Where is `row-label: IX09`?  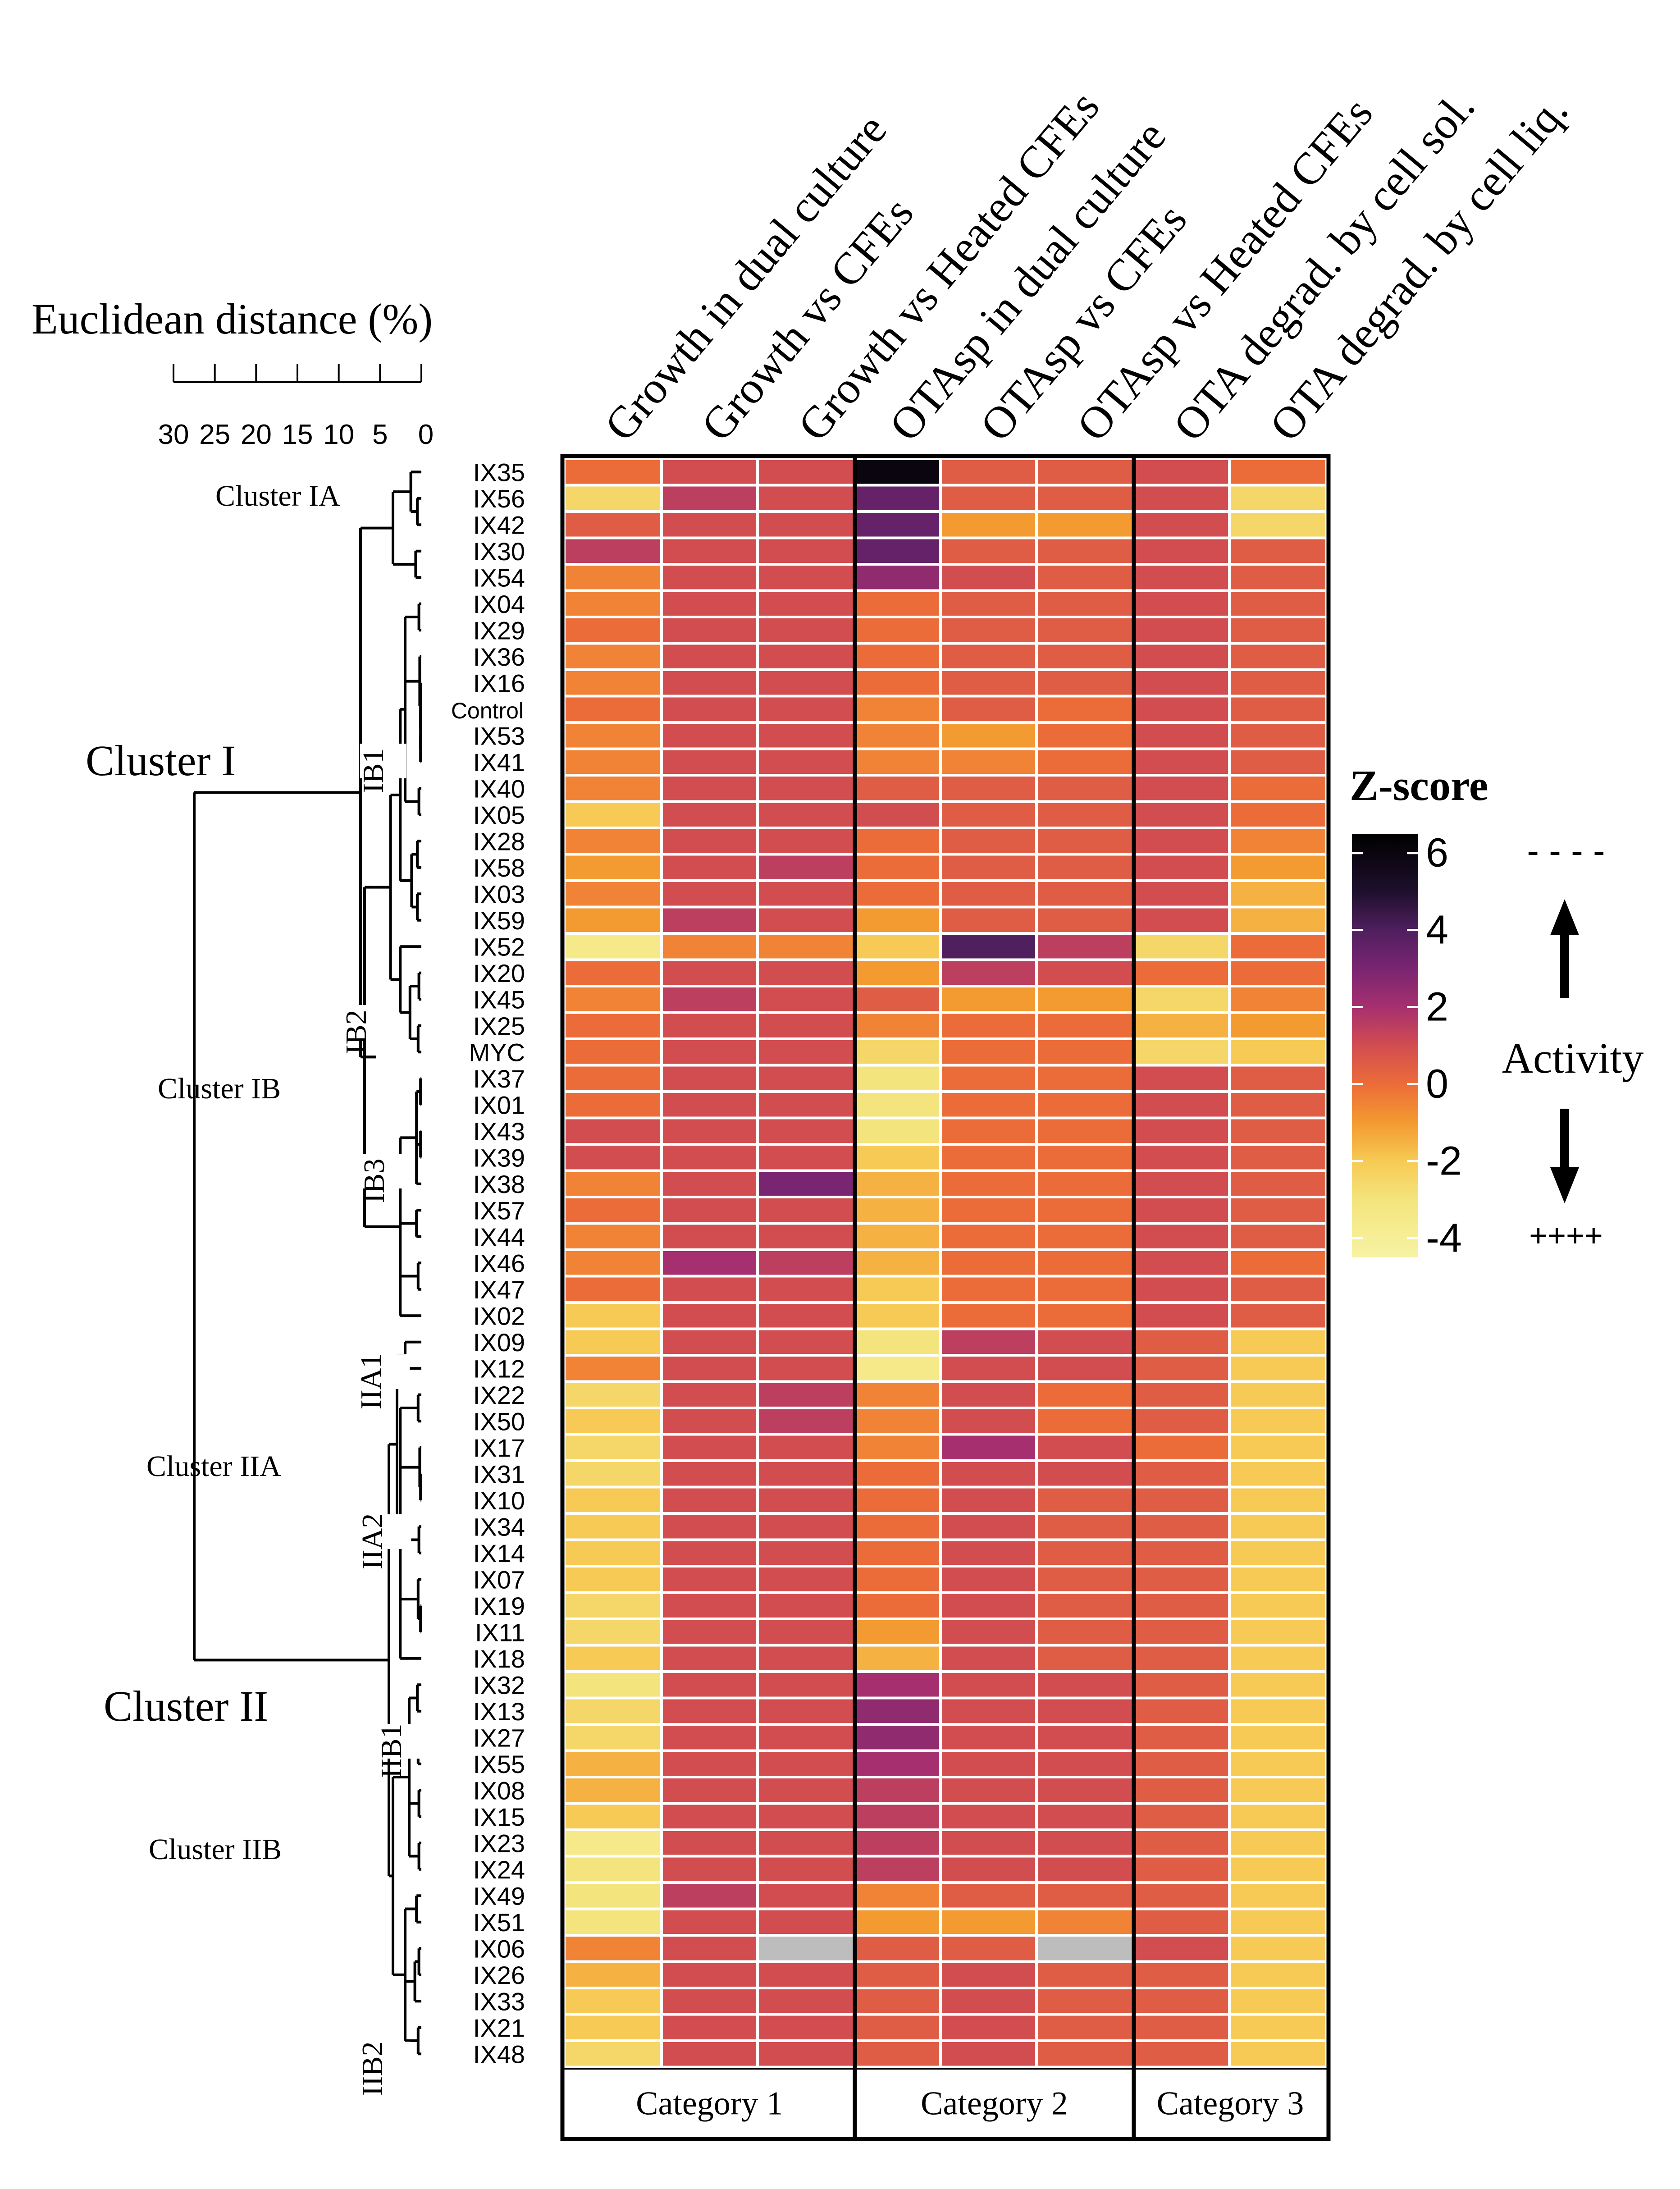
row-label: IX09 is located at coordinates (499, 1342).